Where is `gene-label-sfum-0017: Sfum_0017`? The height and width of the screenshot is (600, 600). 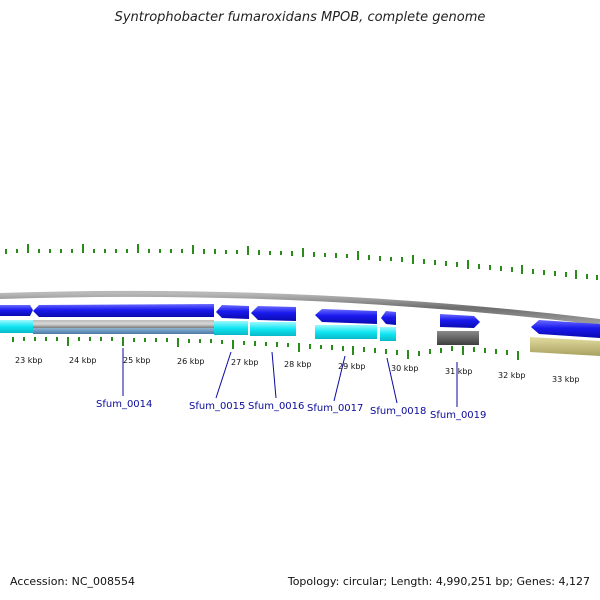
gene-label-sfum-0017: Sfum_0017 is located at coordinates (335, 408).